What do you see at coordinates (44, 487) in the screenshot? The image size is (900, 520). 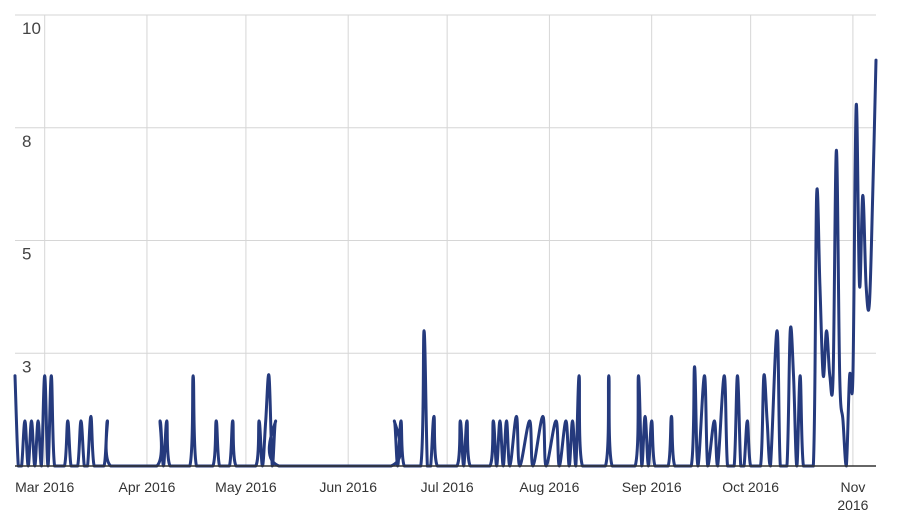 I see `x-tick-label: Mar 2016` at bounding box center [44, 487].